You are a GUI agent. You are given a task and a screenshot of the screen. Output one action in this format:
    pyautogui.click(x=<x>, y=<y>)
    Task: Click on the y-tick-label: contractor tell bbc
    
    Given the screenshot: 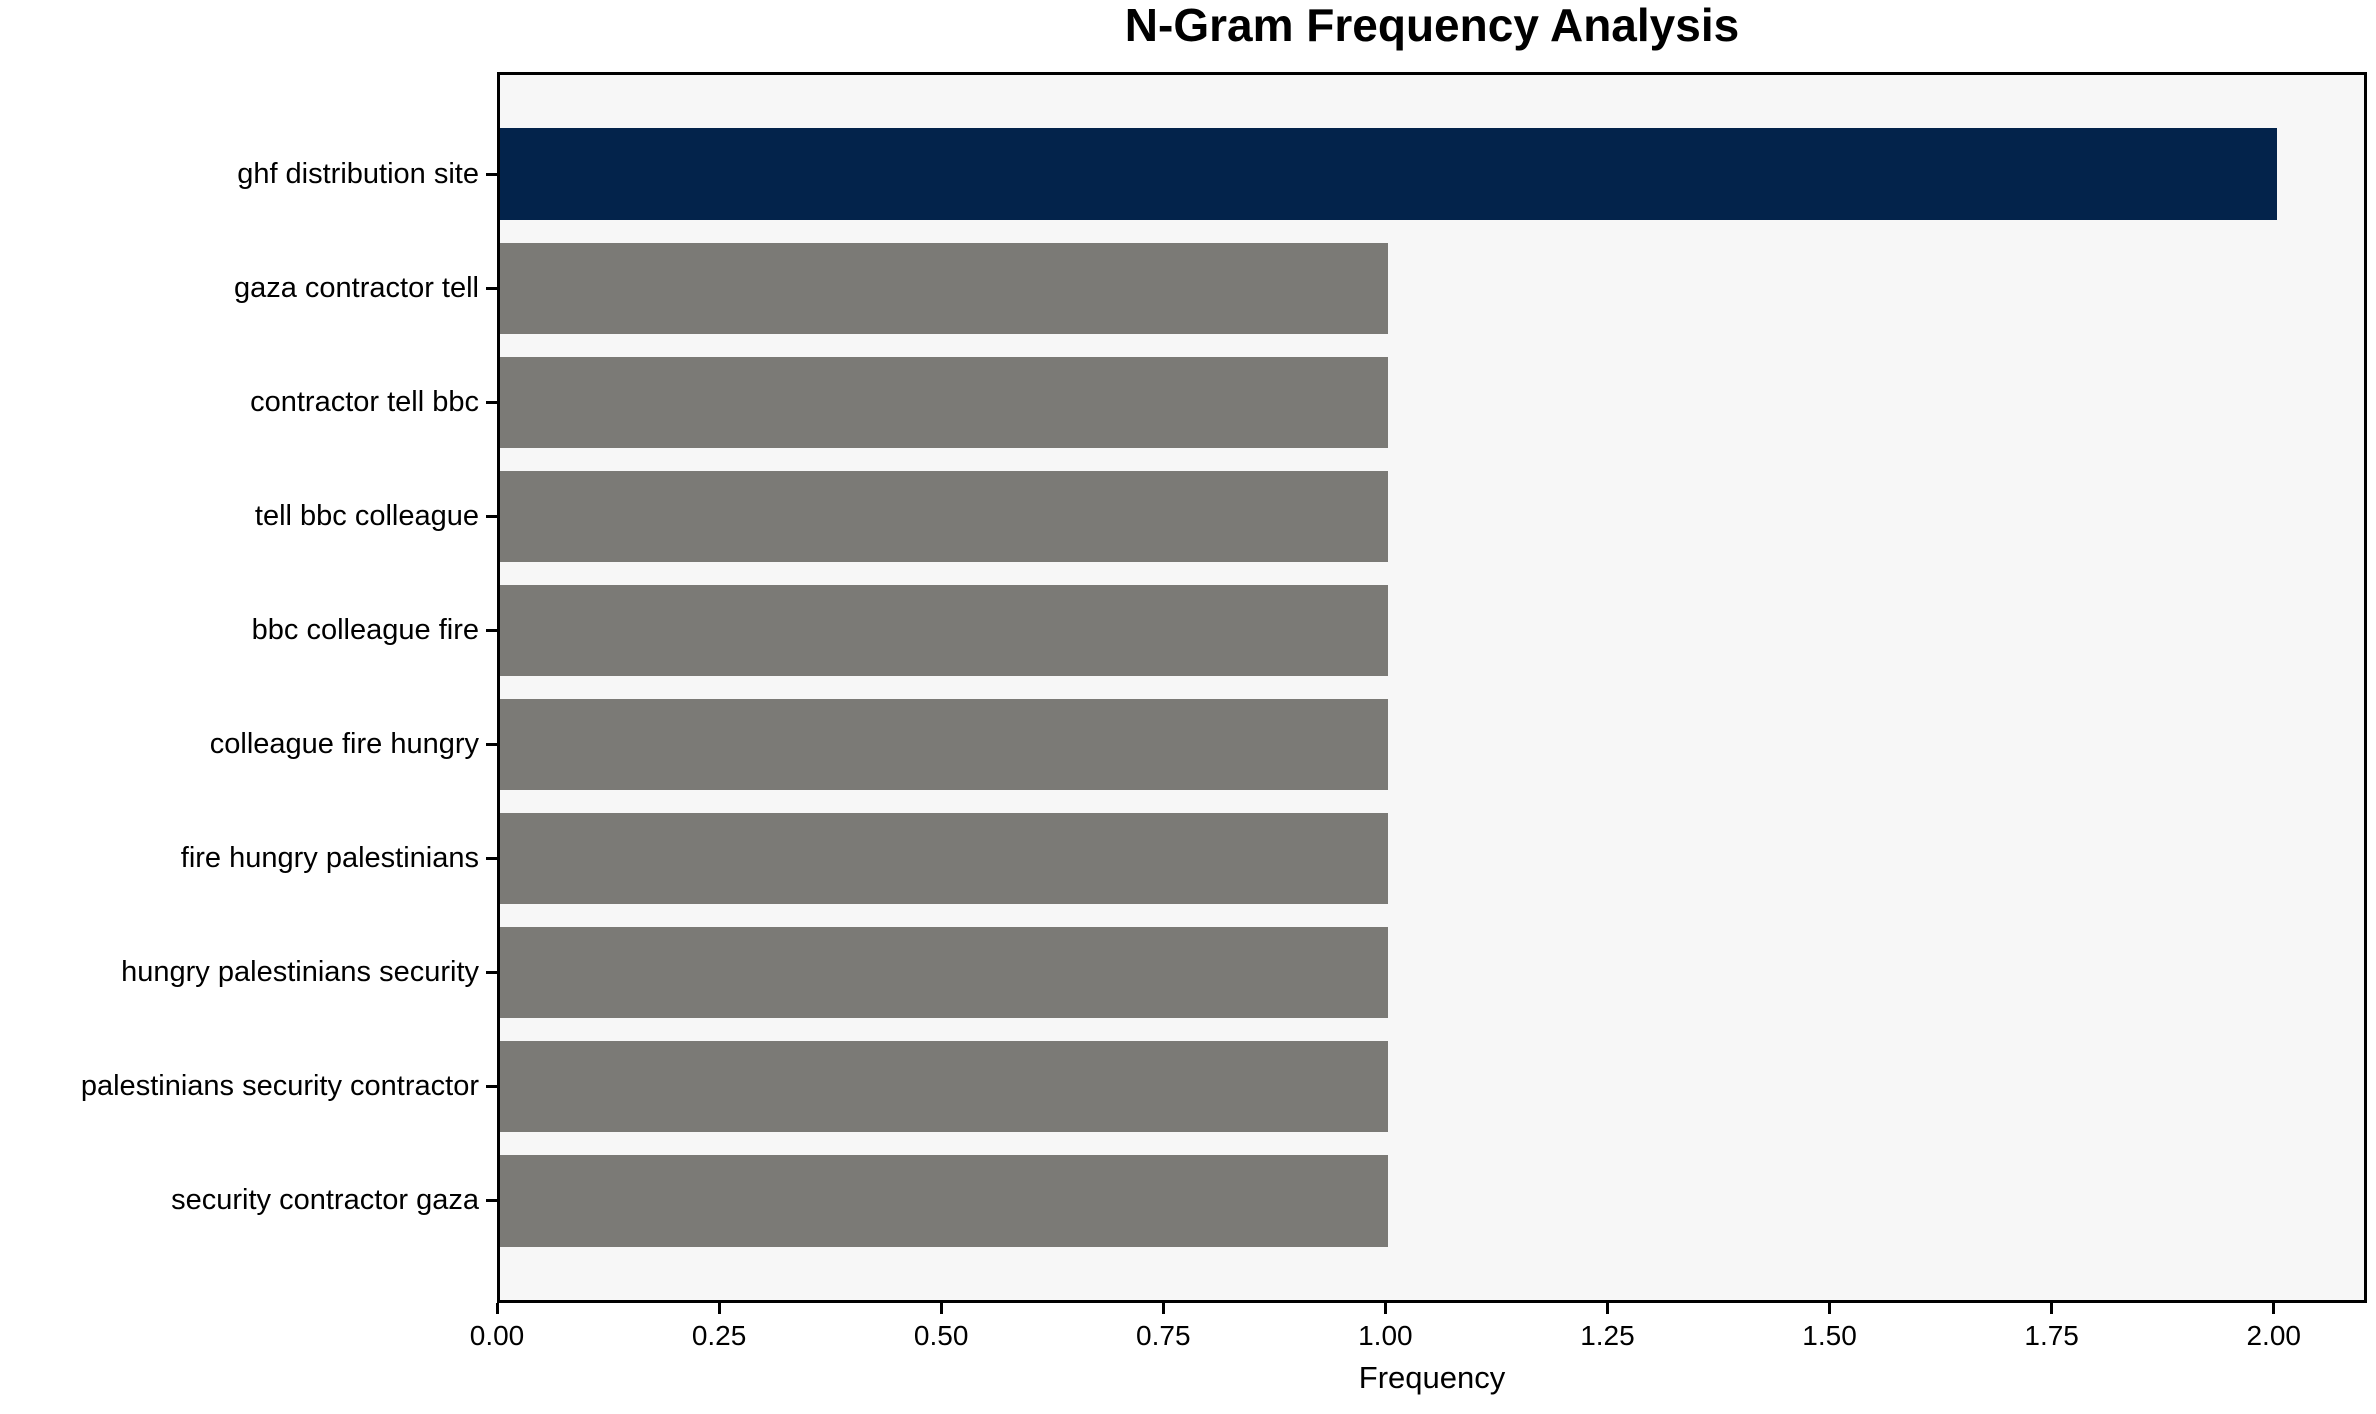 What is the action you would take?
    pyautogui.click(x=364, y=401)
    